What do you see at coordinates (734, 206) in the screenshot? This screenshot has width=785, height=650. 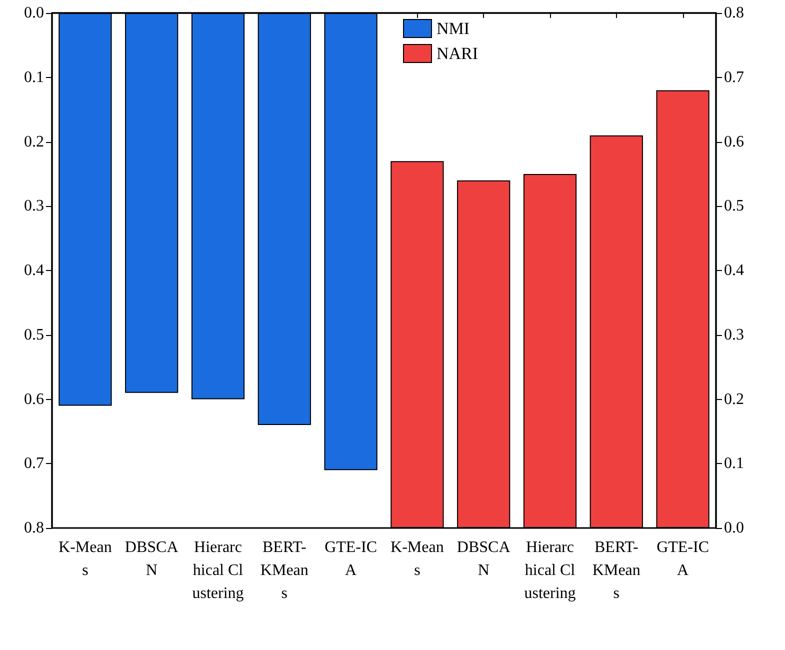 I see `y2-tick-label: 0.5` at bounding box center [734, 206].